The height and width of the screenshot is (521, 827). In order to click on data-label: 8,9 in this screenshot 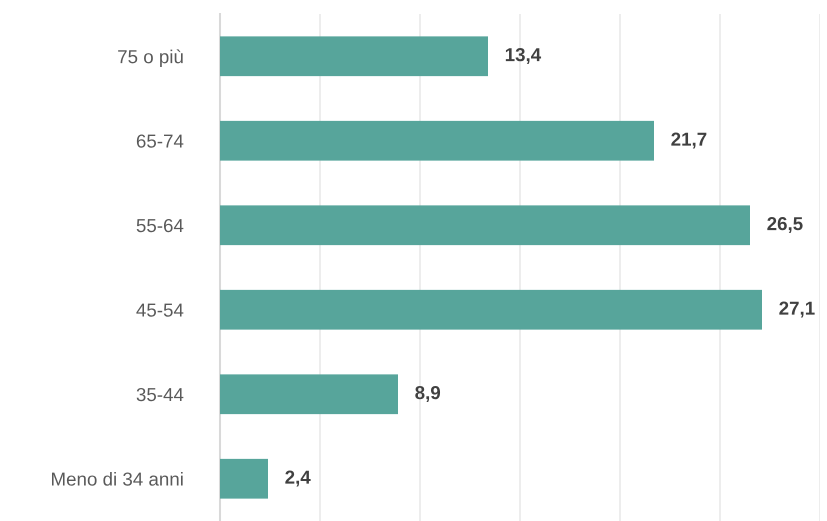, I will do `click(427, 394)`.